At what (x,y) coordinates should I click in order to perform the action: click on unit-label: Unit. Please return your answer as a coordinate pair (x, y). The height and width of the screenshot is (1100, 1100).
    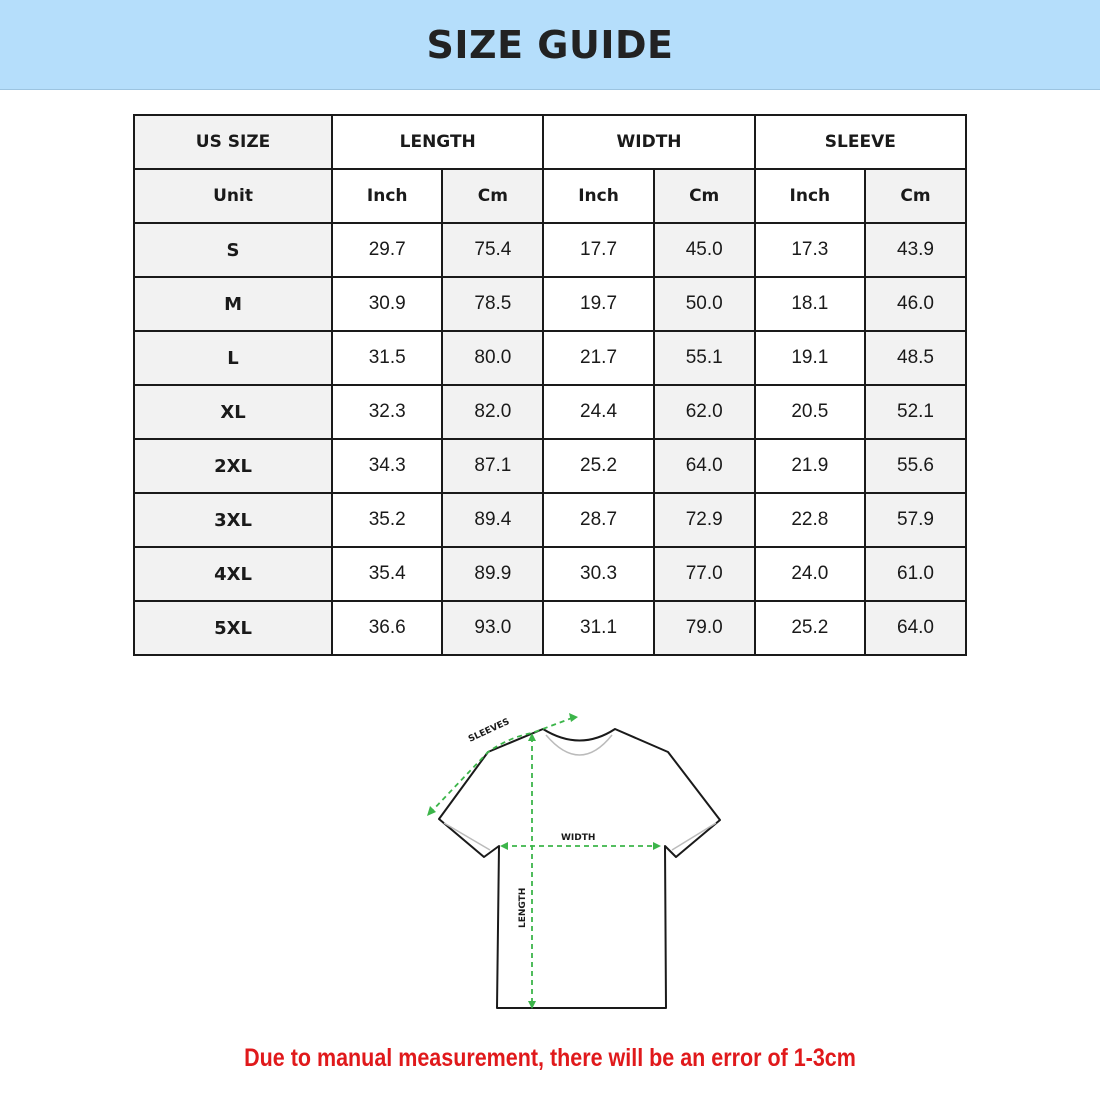
    Looking at the image, I should click on (233, 196).